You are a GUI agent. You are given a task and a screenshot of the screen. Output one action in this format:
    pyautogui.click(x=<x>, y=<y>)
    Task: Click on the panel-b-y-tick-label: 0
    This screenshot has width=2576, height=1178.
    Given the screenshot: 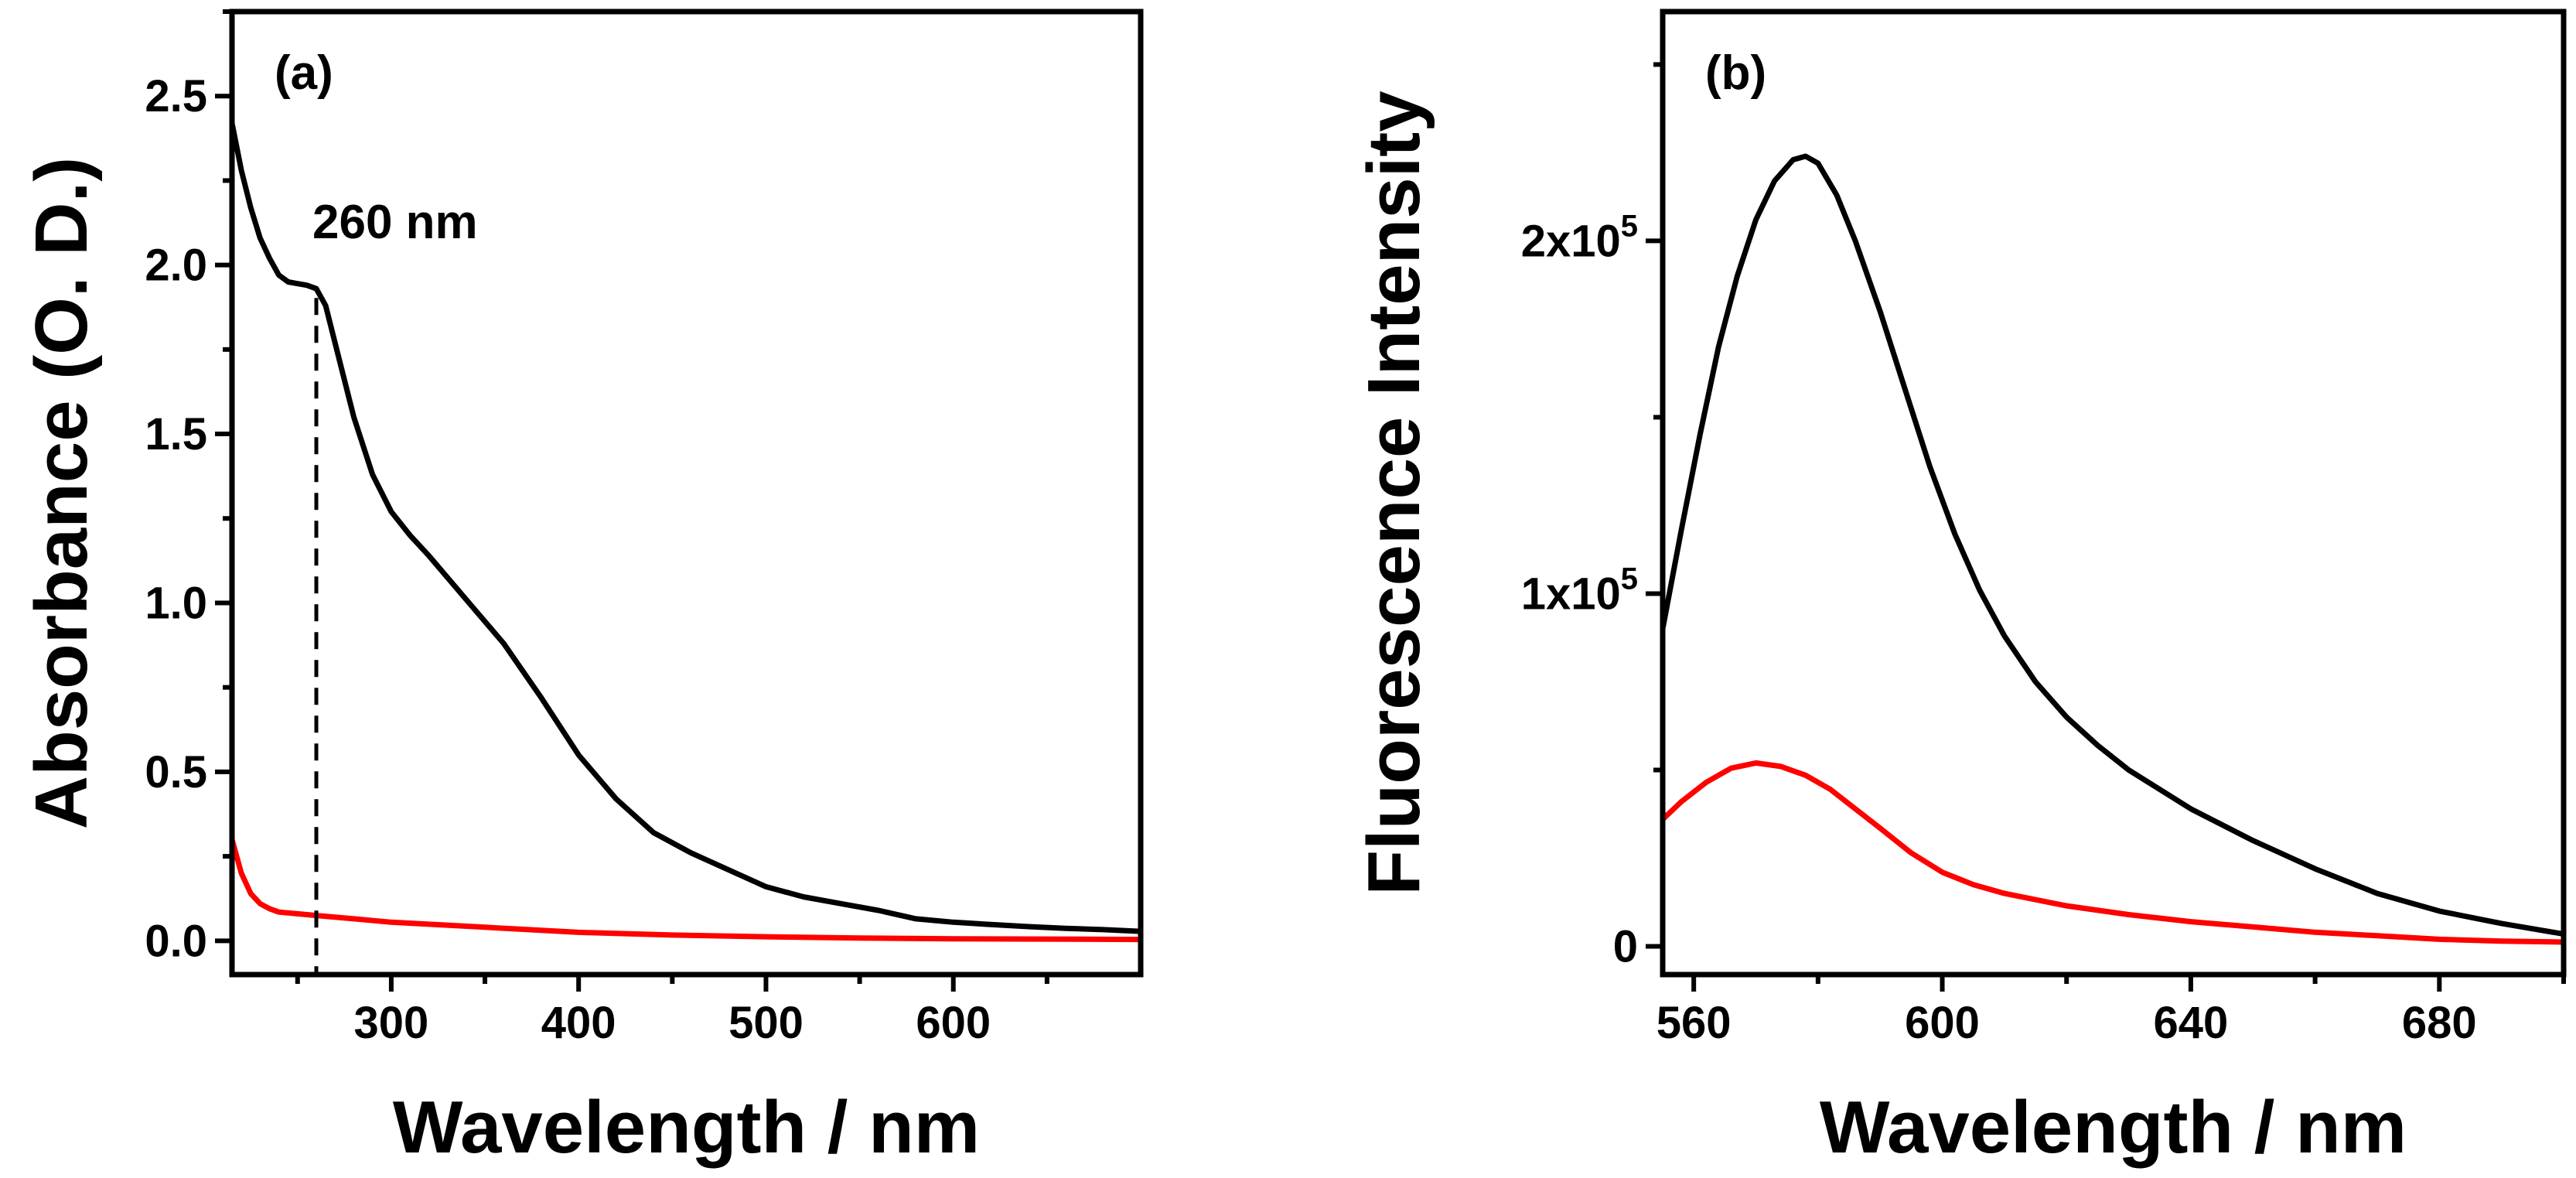 What is the action you would take?
    pyautogui.click(x=1625, y=947)
    